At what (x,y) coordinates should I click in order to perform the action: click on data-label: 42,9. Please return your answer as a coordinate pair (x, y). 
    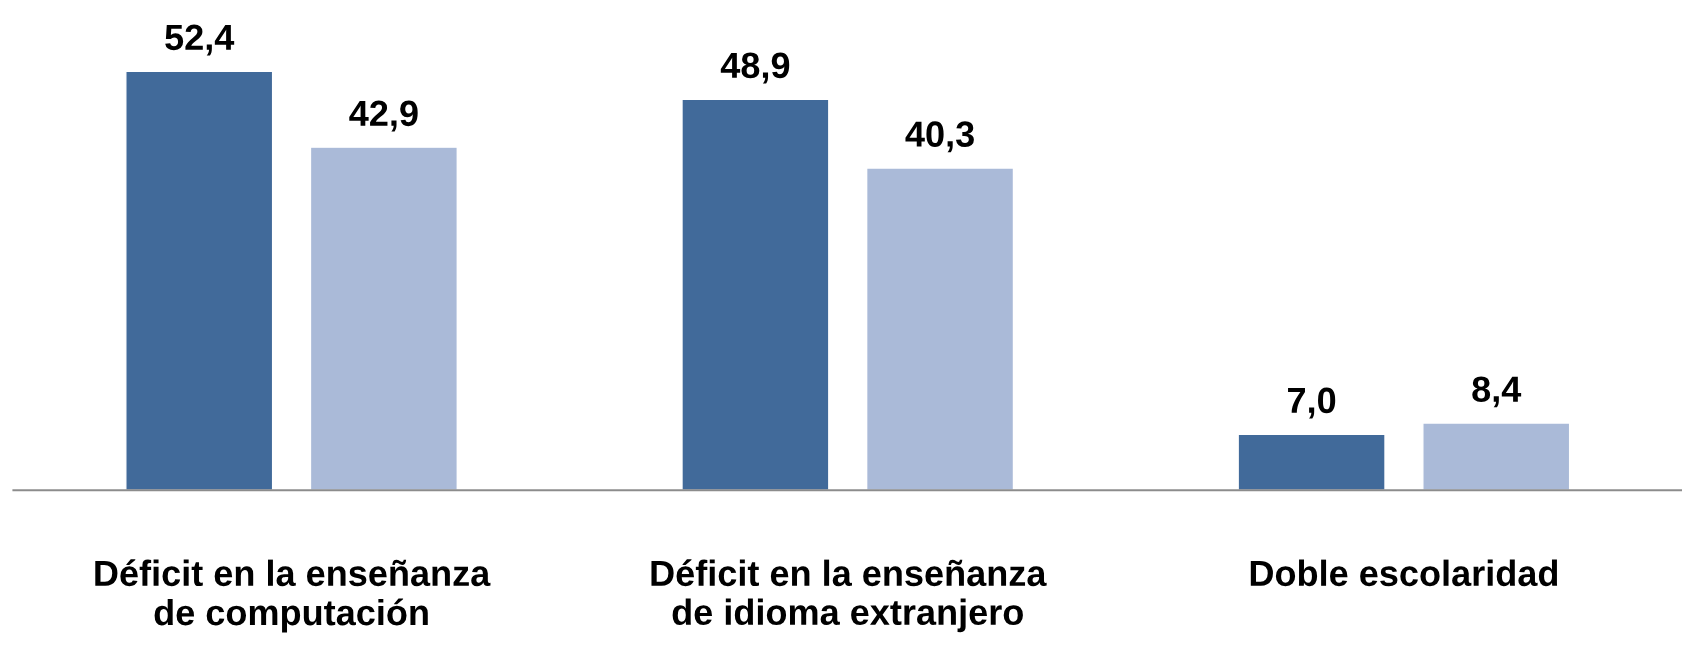
    Looking at the image, I should click on (383, 116).